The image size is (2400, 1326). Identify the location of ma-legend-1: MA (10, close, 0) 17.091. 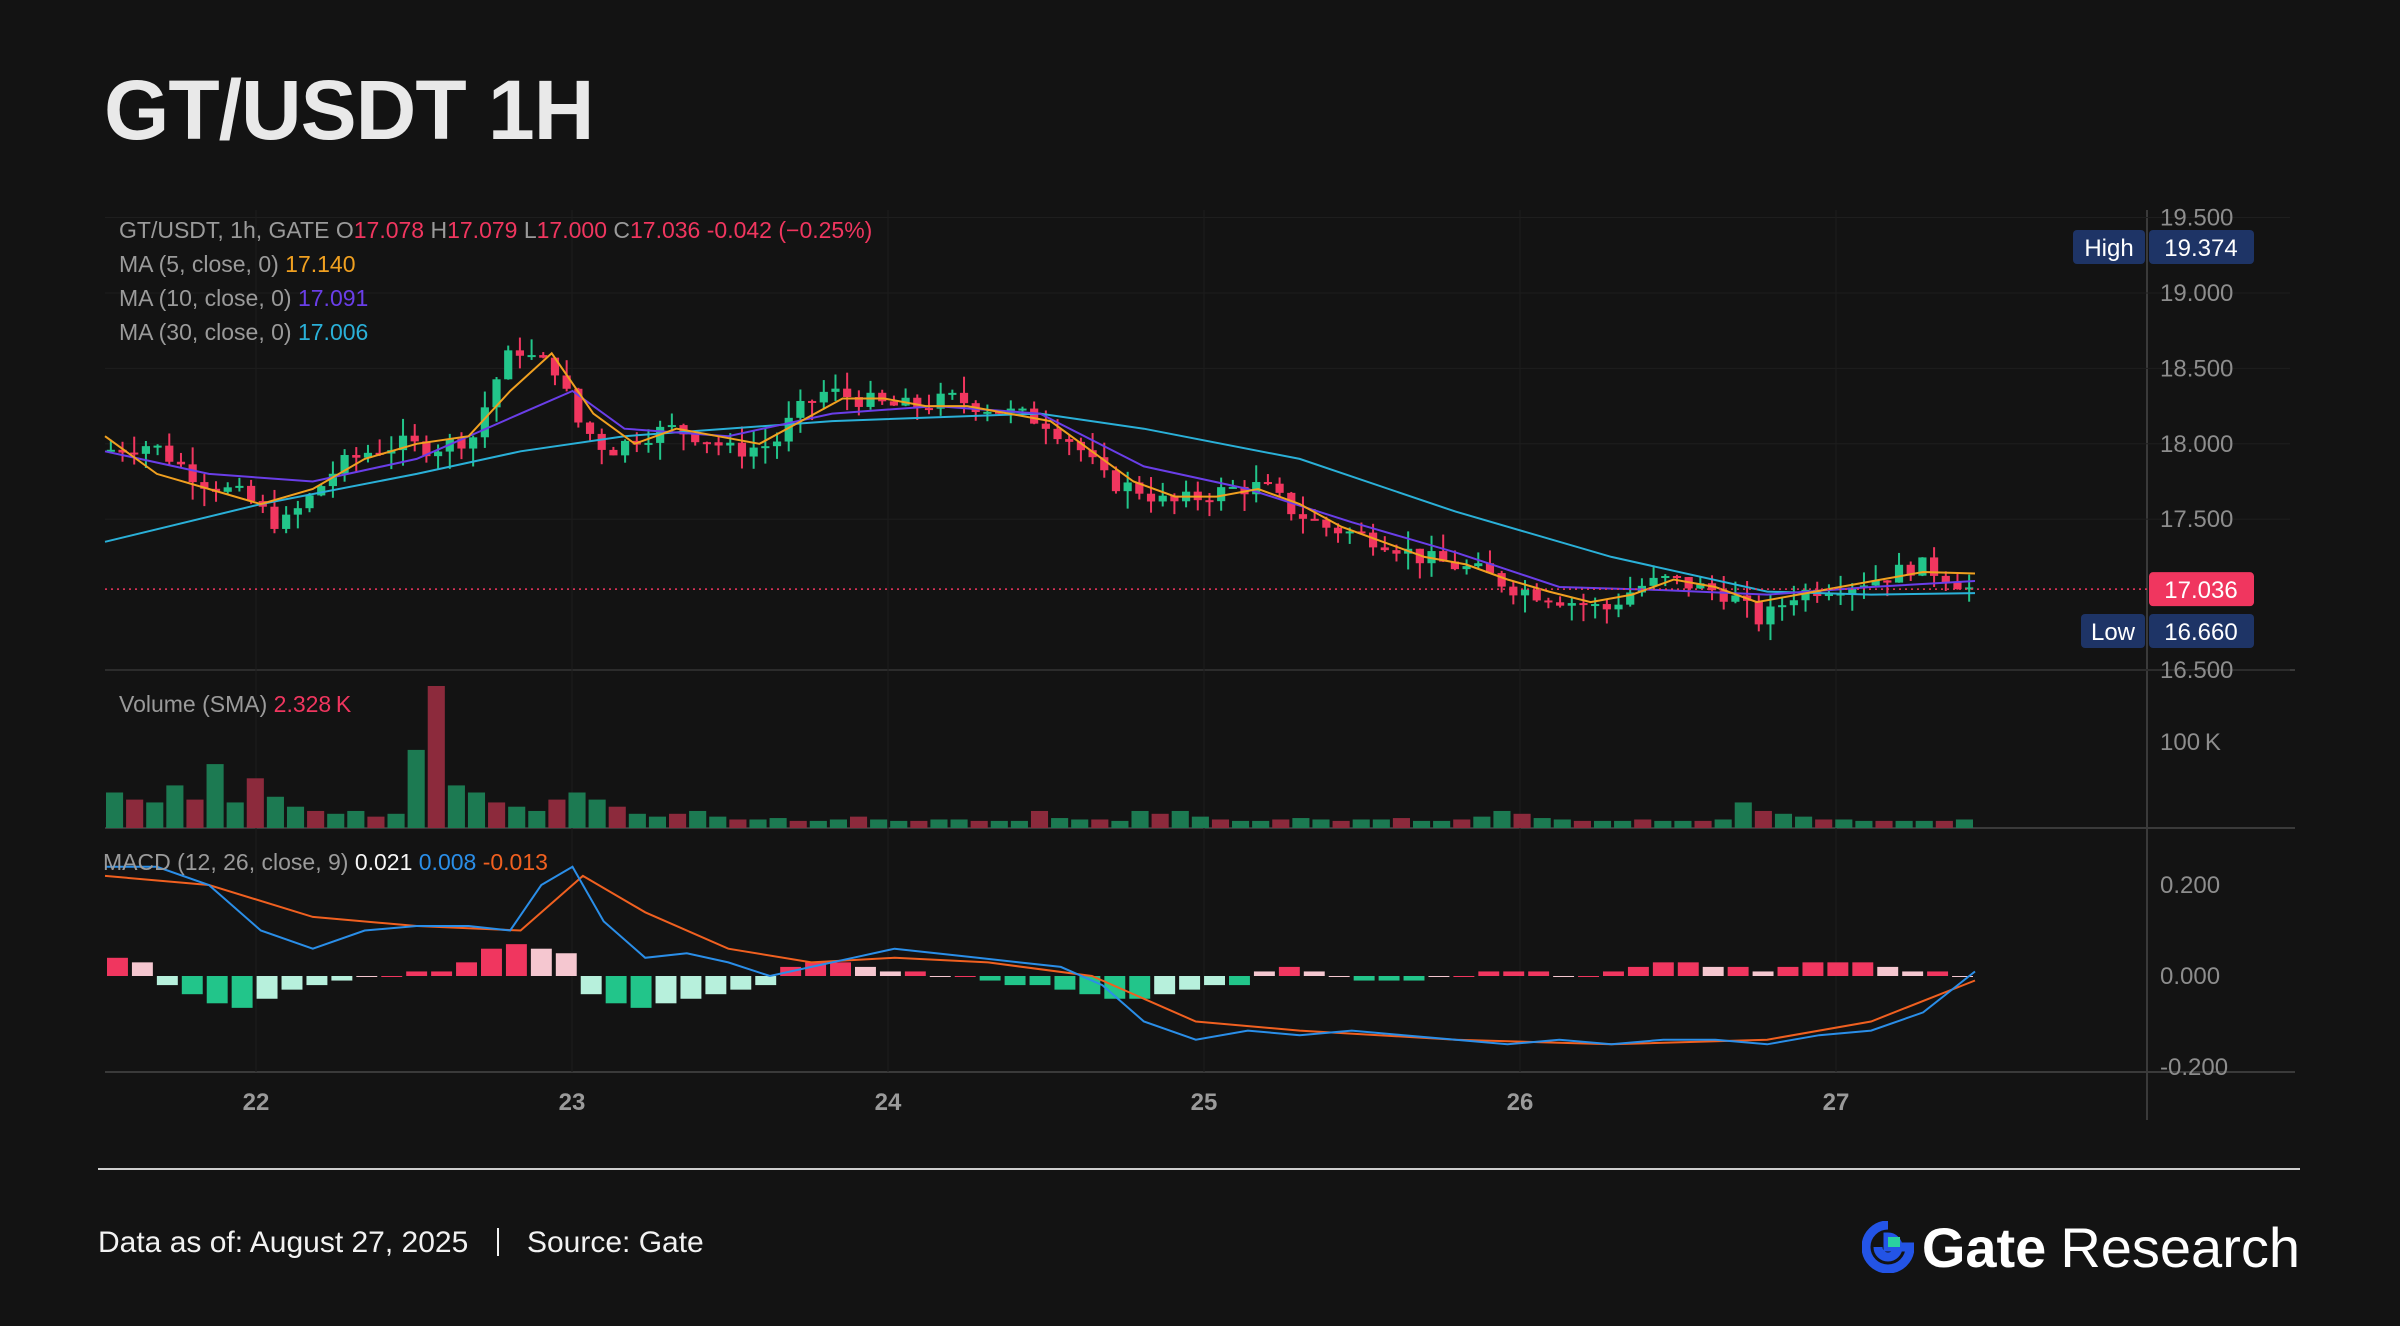
(243, 298).